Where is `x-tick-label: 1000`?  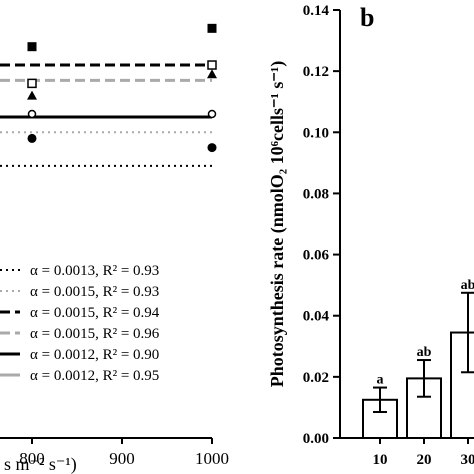 x-tick-label: 1000 is located at coordinates (212, 458).